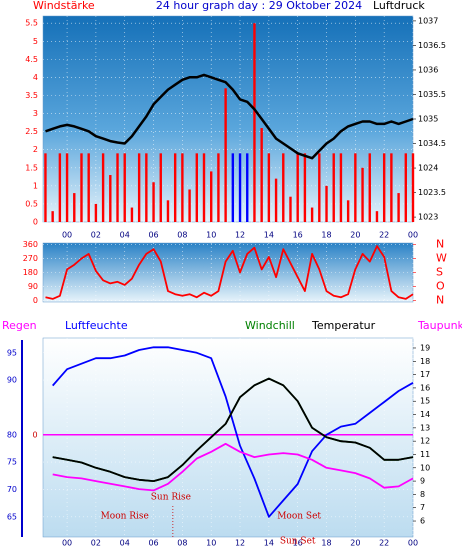 This screenshot has height=550, width=462. Describe the element at coordinates (12, 516) in the screenshot. I see `y-tick-label: 65` at that location.